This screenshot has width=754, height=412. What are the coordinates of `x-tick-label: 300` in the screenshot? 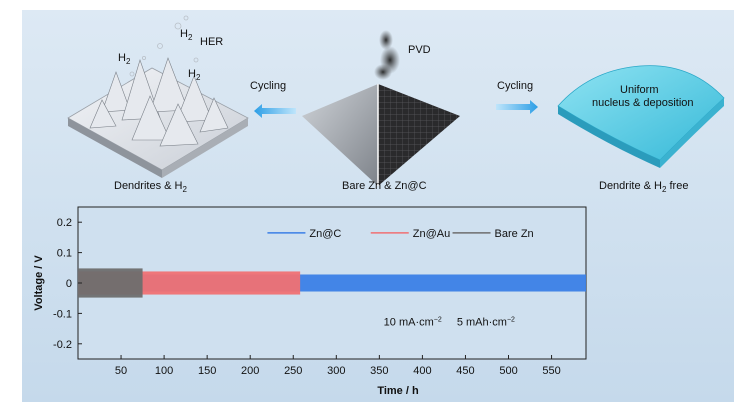 It's located at (336, 371).